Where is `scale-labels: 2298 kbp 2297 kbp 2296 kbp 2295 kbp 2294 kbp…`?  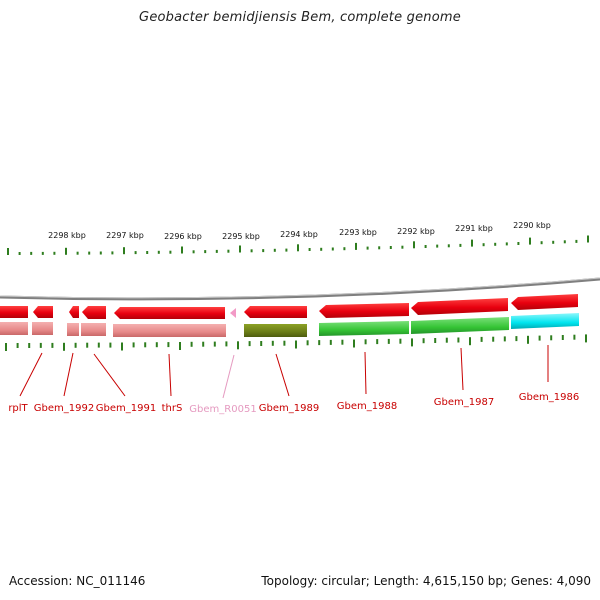
scale-labels: 2298 kbp 2297 kbp 2296 kbp 2295 kbp 2294 kbp… is located at coordinates (299, 231).